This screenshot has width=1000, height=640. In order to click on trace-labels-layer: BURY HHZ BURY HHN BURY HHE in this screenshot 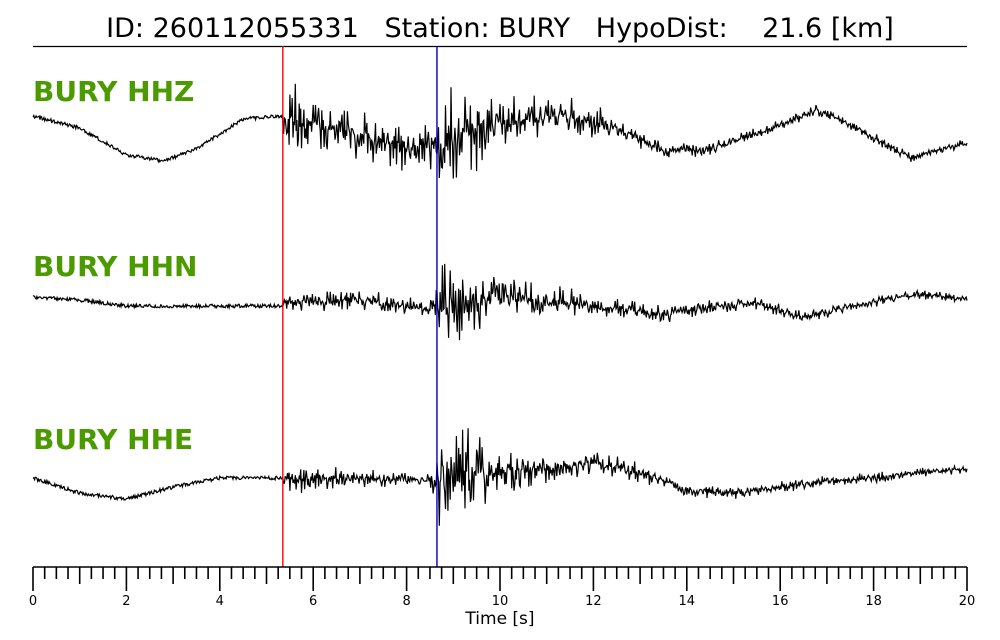, I will do `click(115, 265)`.